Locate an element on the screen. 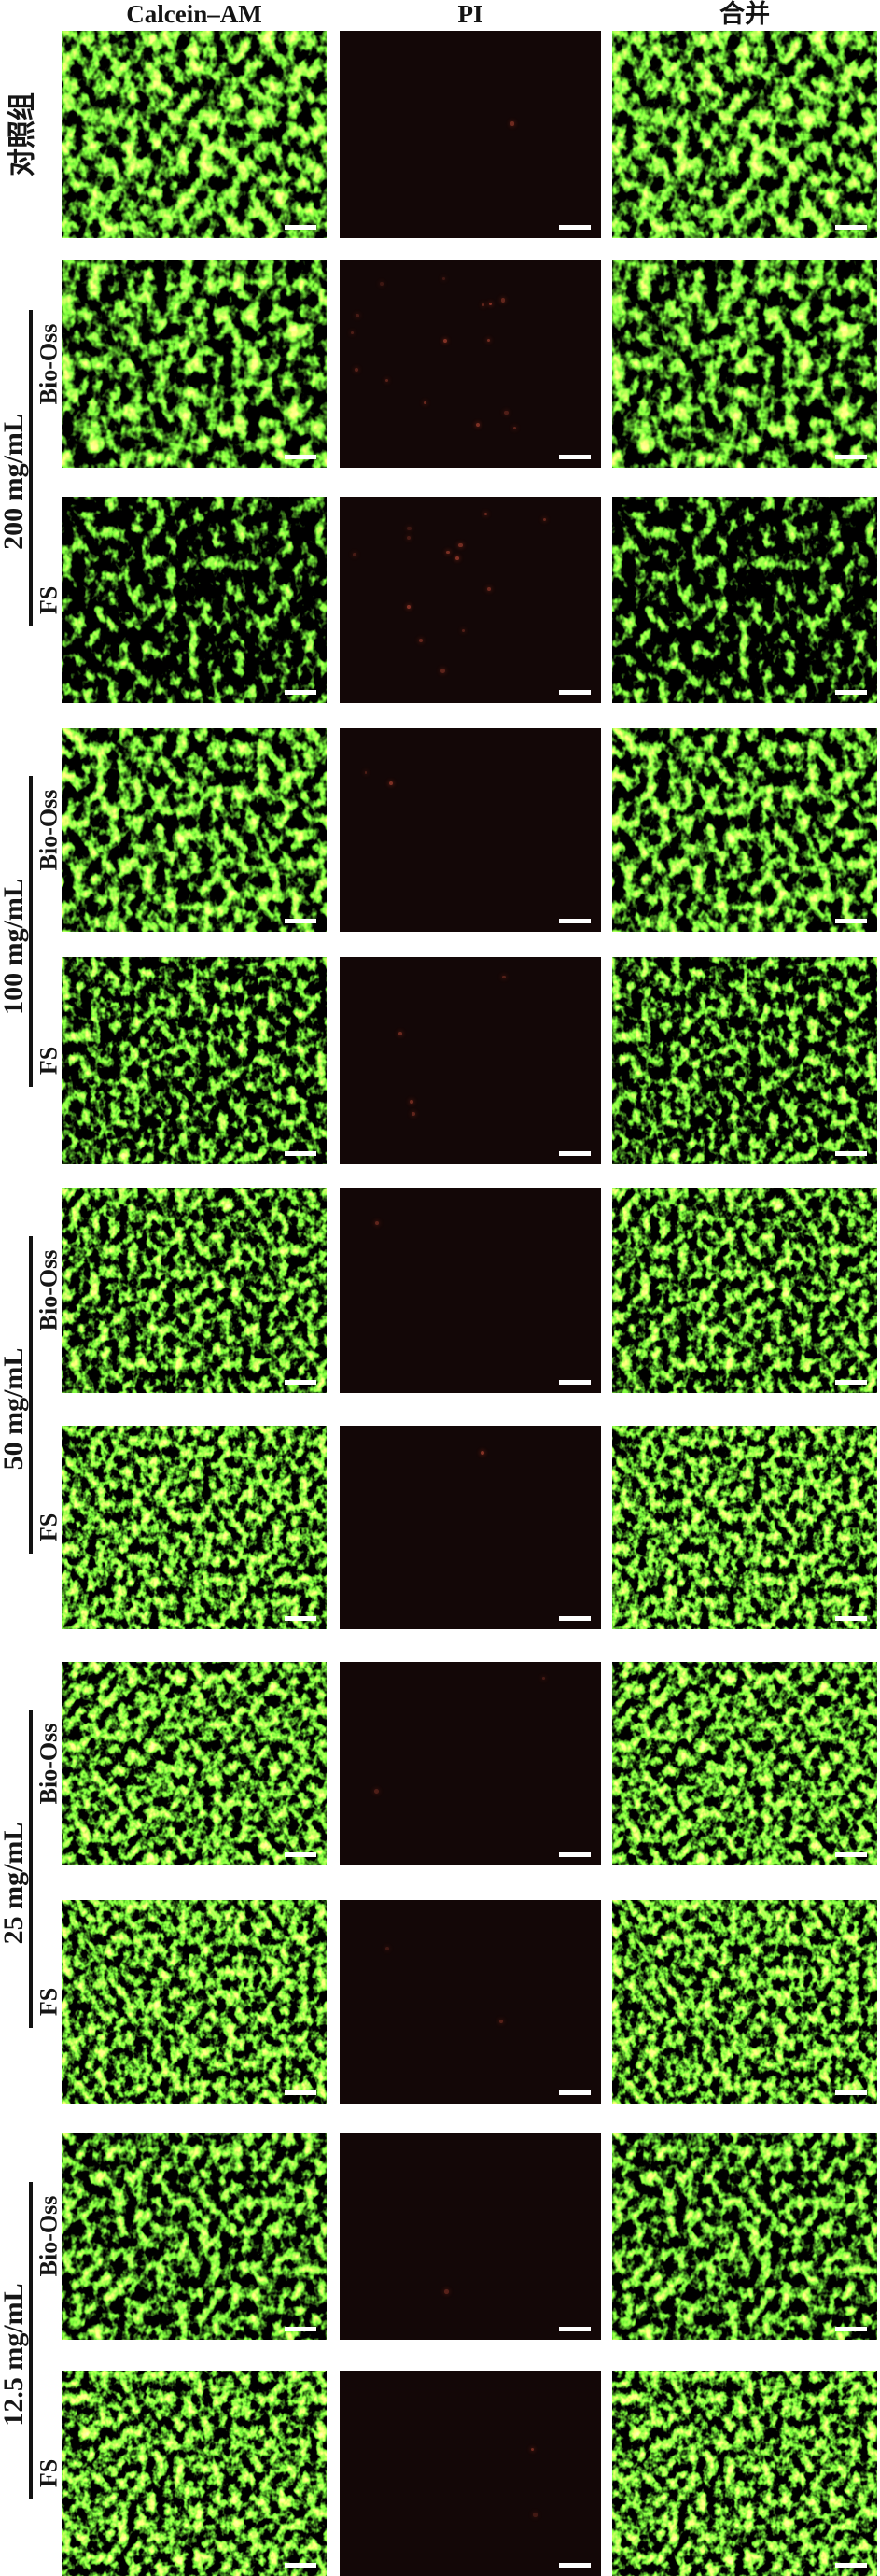 The height and width of the screenshot is (2576, 880). control-group-label: 对照组 is located at coordinates (22, 134).